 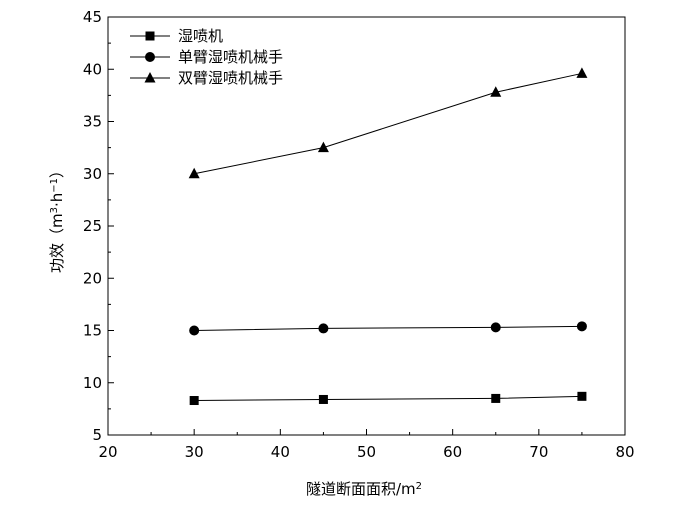 I want to click on y-tick-label: 35, so click(x=92, y=122).